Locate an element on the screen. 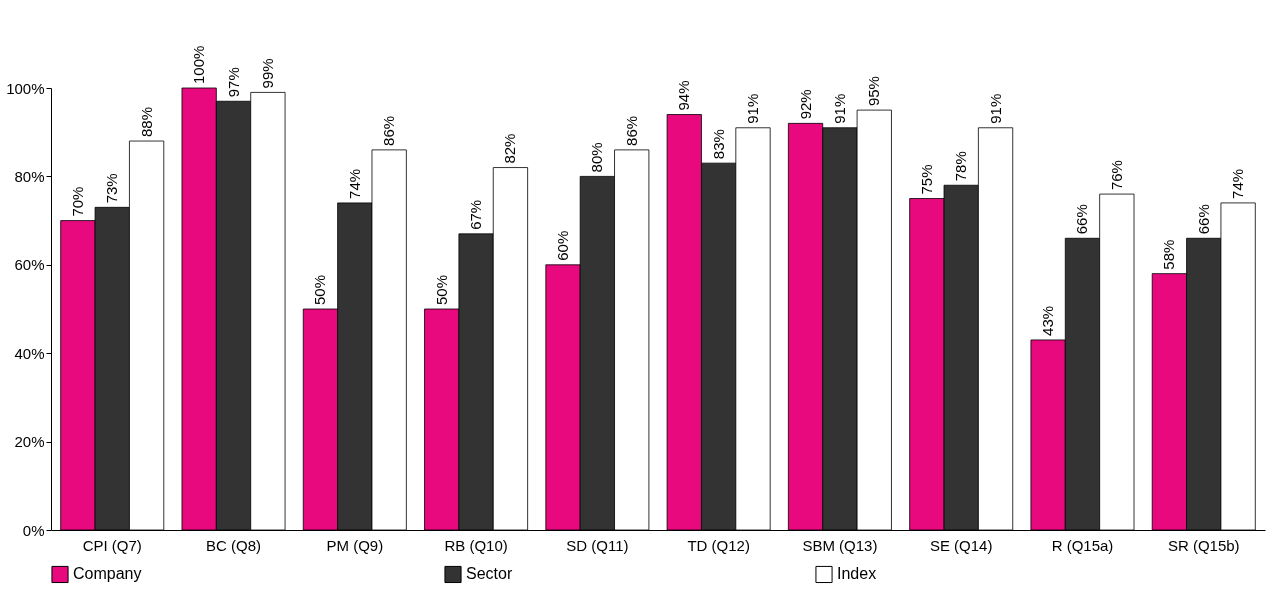 This screenshot has width=1285, height=597. data-label: 70% is located at coordinates (77, 201).